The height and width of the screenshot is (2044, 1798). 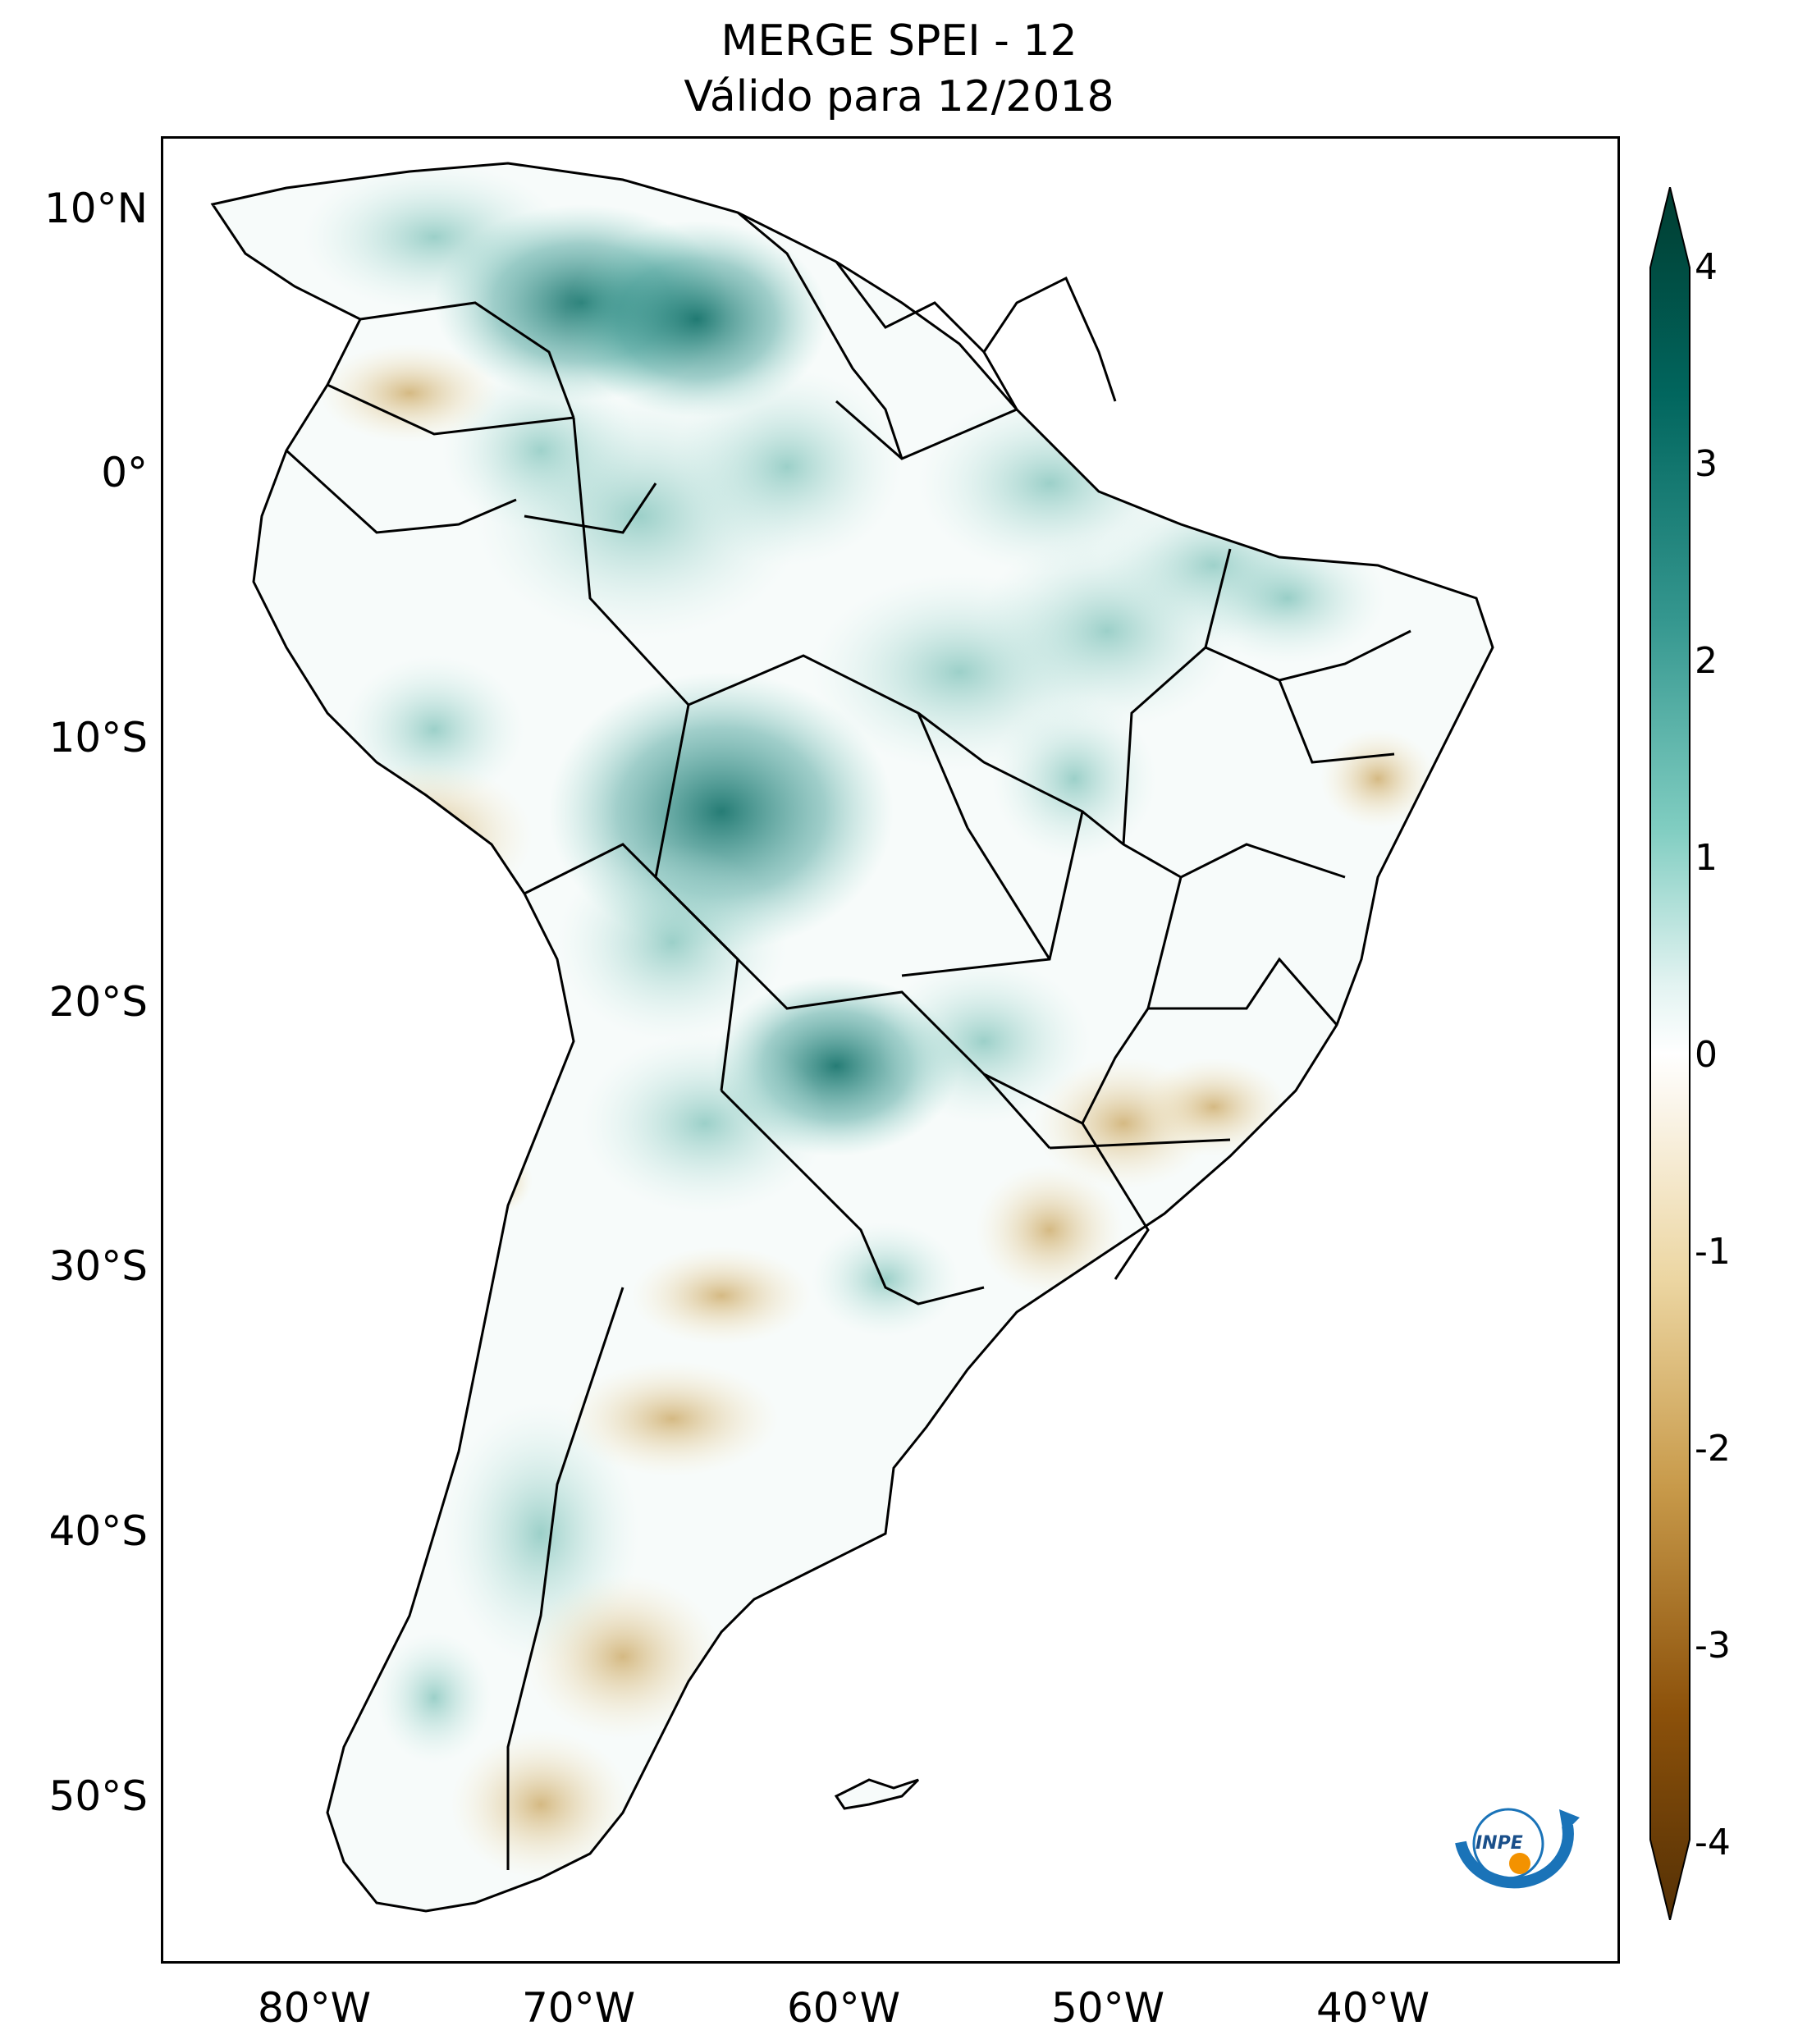 I want to click on lat-label-20s: 20°S, so click(x=98, y=1002).